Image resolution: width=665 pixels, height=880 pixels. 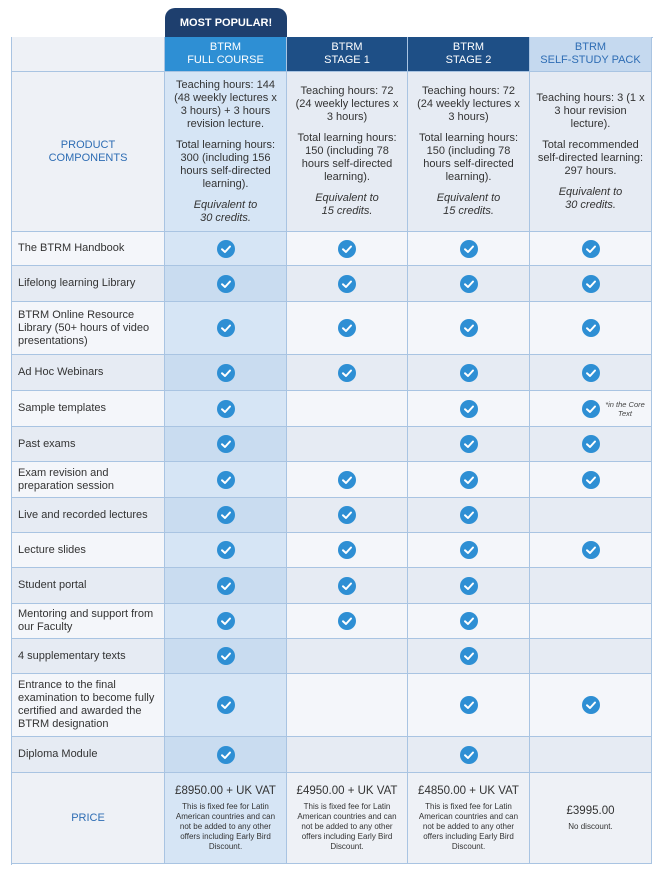 What do you see at coordinates (88, 54) in the screenshot?
I see `header-empty` at bounding box center [88, 54].